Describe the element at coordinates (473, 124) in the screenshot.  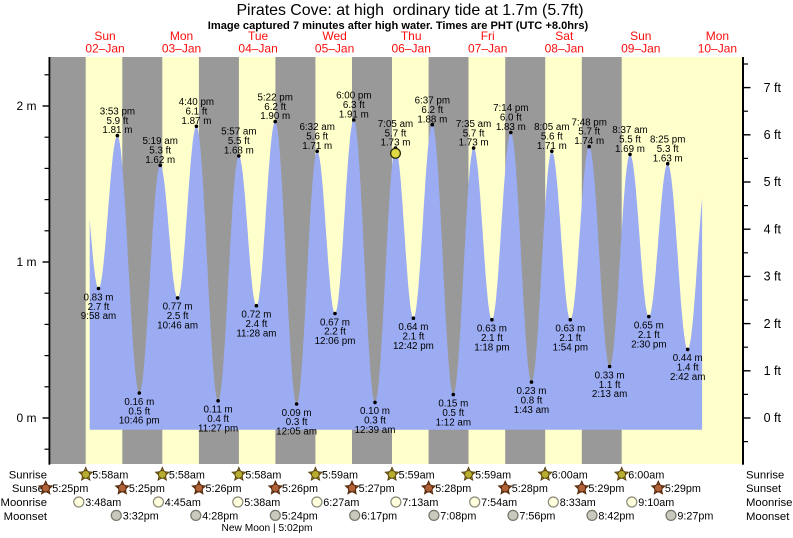
I see `svg-text: 7:35 am` at that location.